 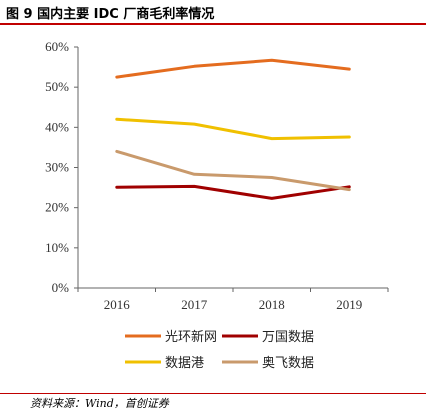 What do you see at coordinates (272, 304) in the screenshot?
I see `x-tick-label: 2018` at bounding box center [272, 304].